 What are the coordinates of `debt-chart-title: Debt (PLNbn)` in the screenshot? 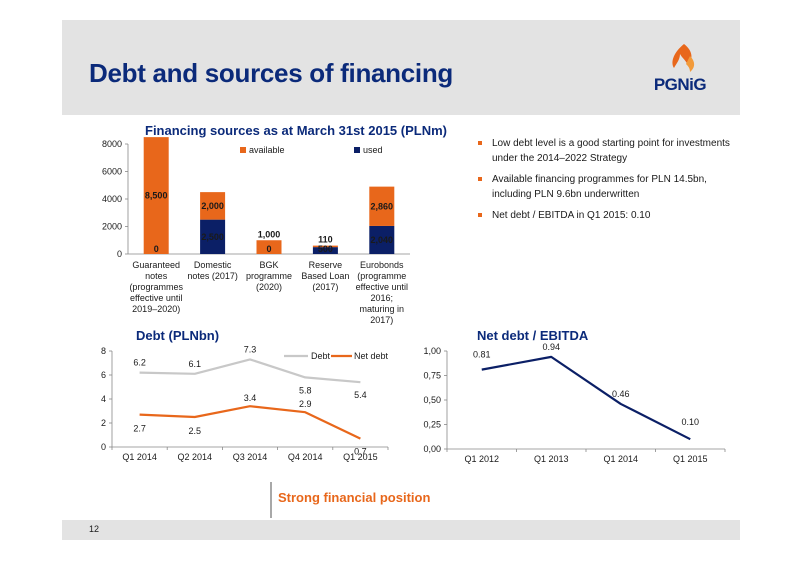 It's located at (177, 335).